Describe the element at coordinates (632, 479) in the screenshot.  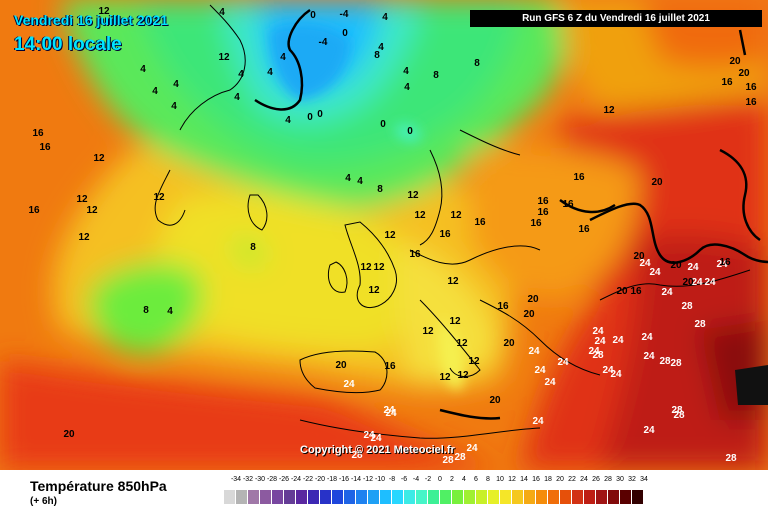
I see `scale-tick: 32` at that location.